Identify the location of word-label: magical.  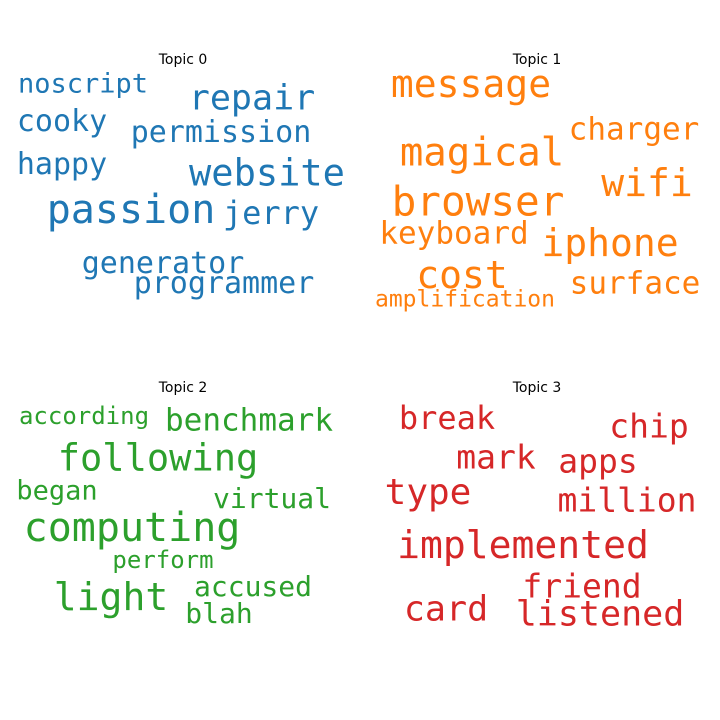
(482, 153).